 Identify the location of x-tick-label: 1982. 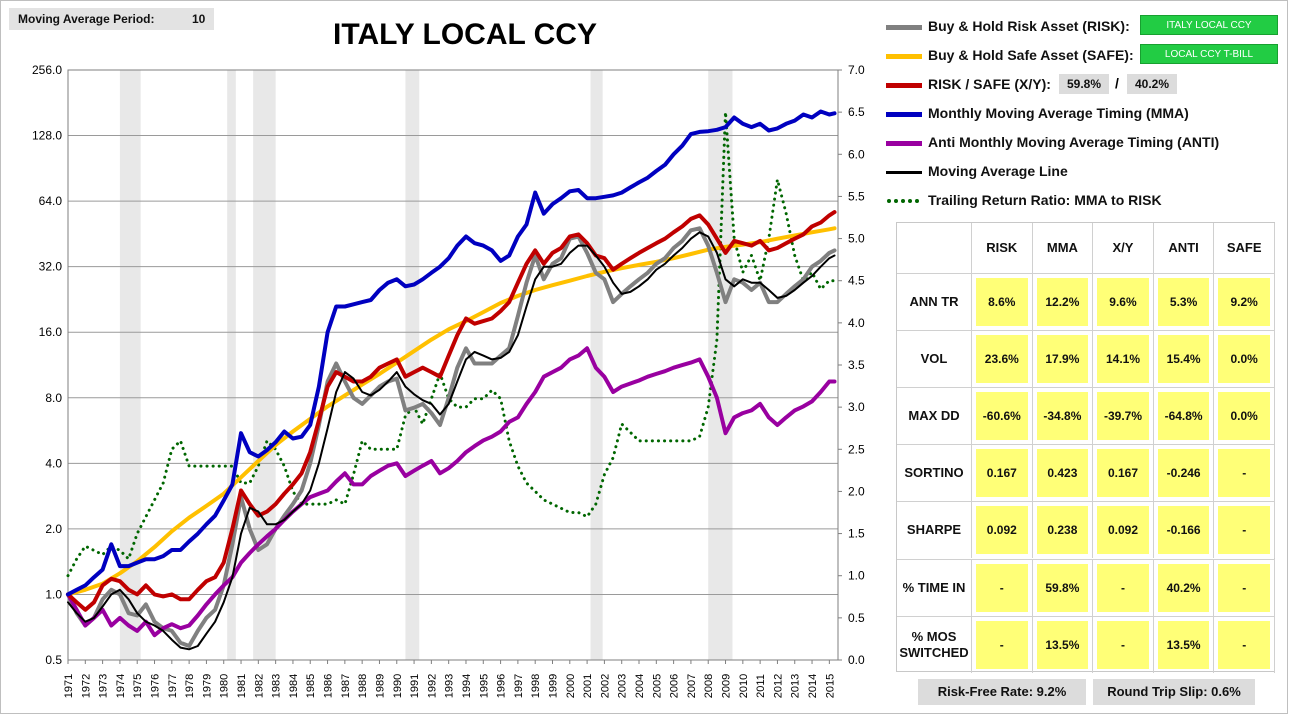
(259, 686).